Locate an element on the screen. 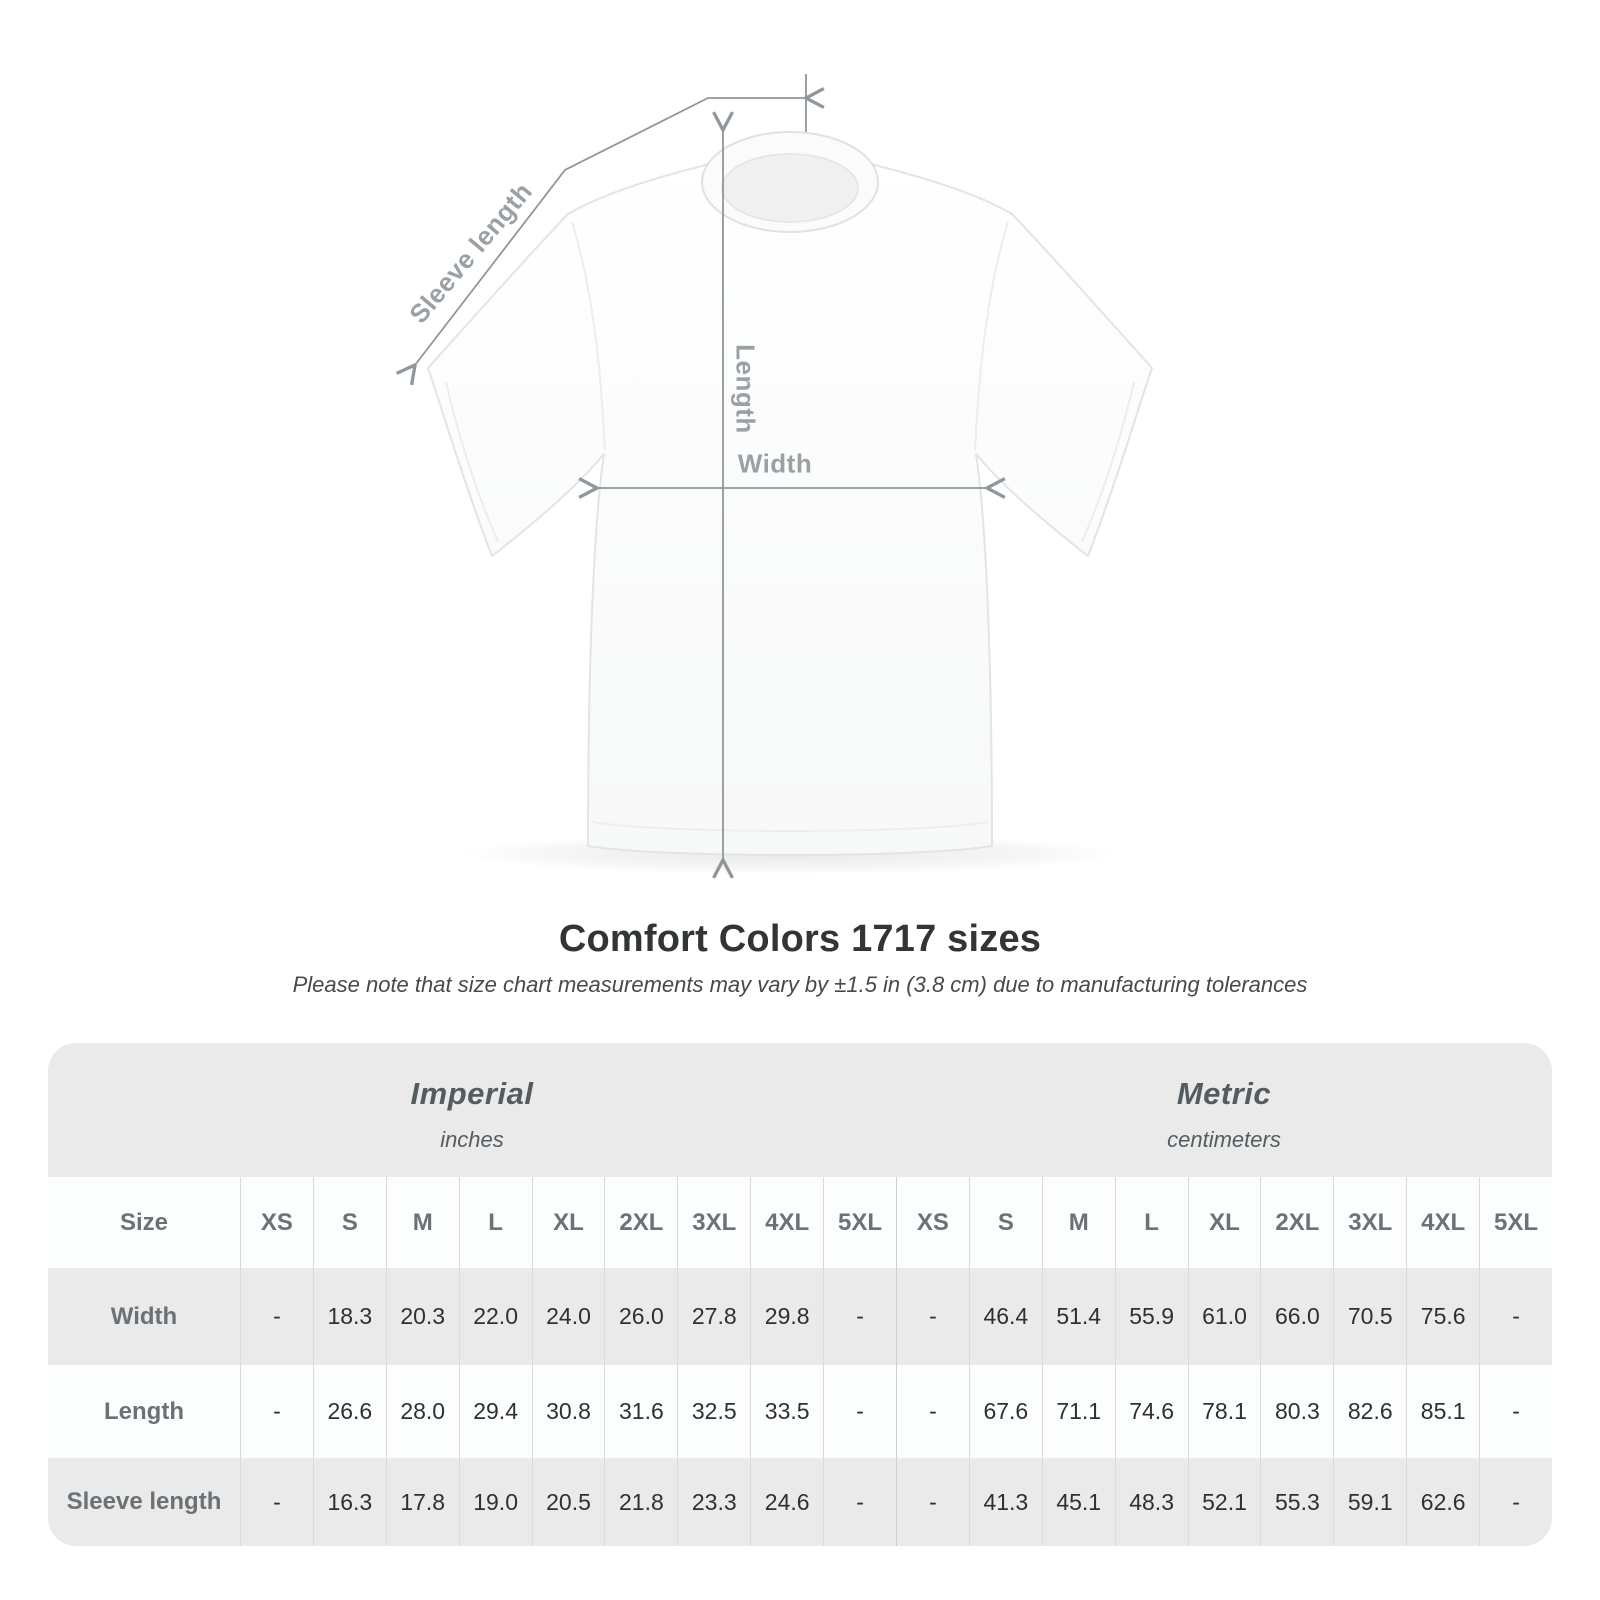 Image resolution: width=1600 pixels, height=1600 pixels. value-cell: 51.4 is located at coordinates (1078, 1316).